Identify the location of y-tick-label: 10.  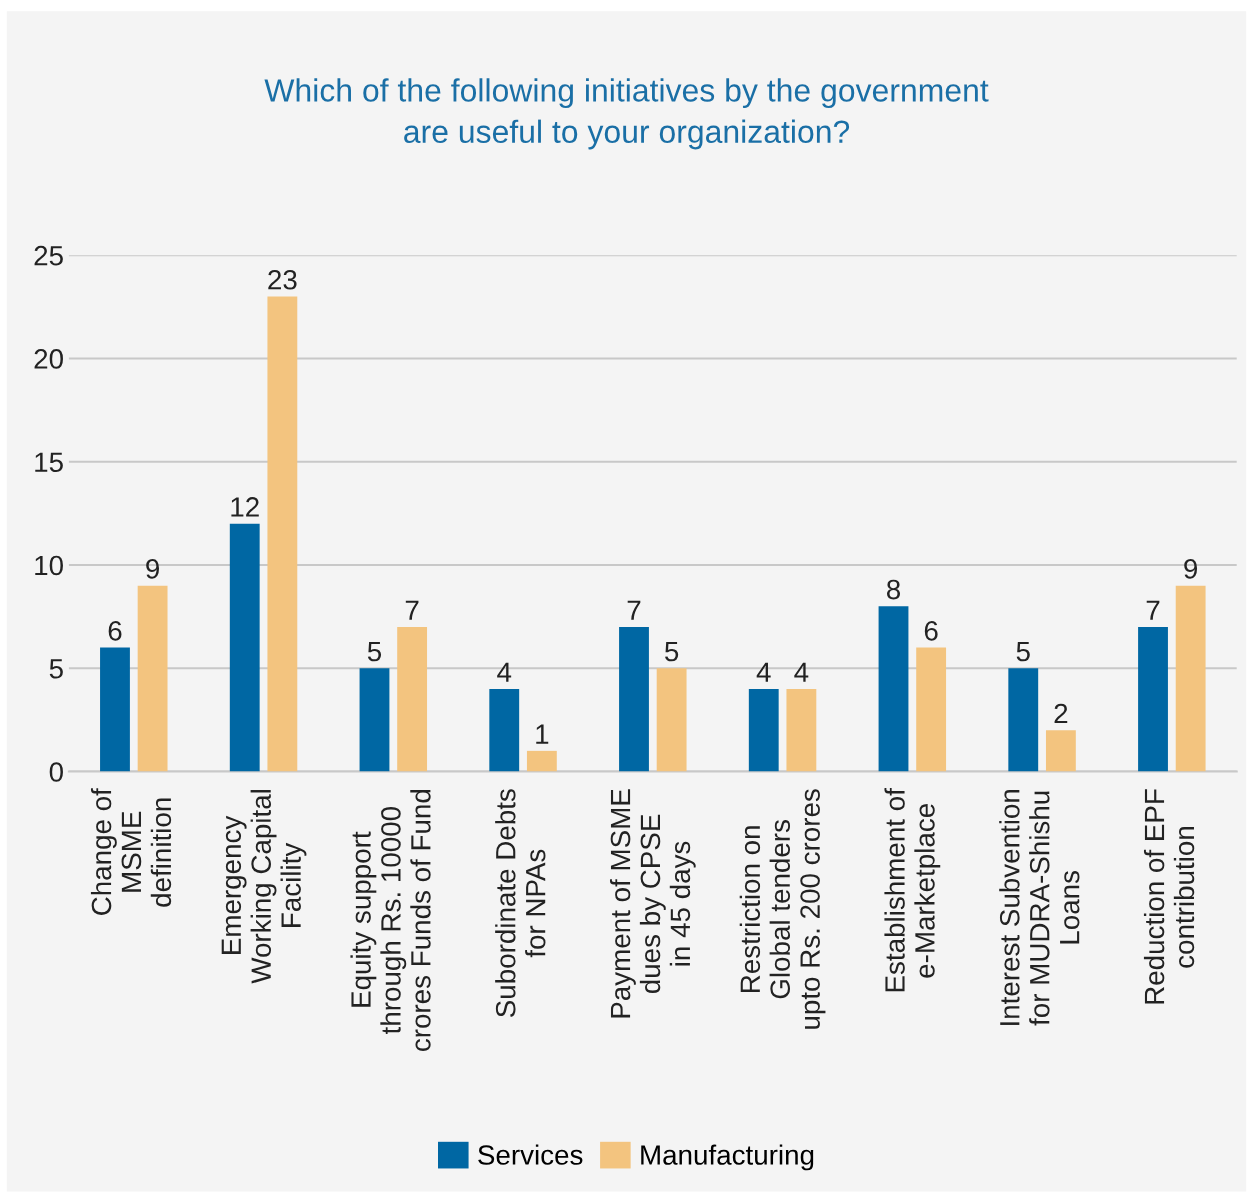
(49, 565).